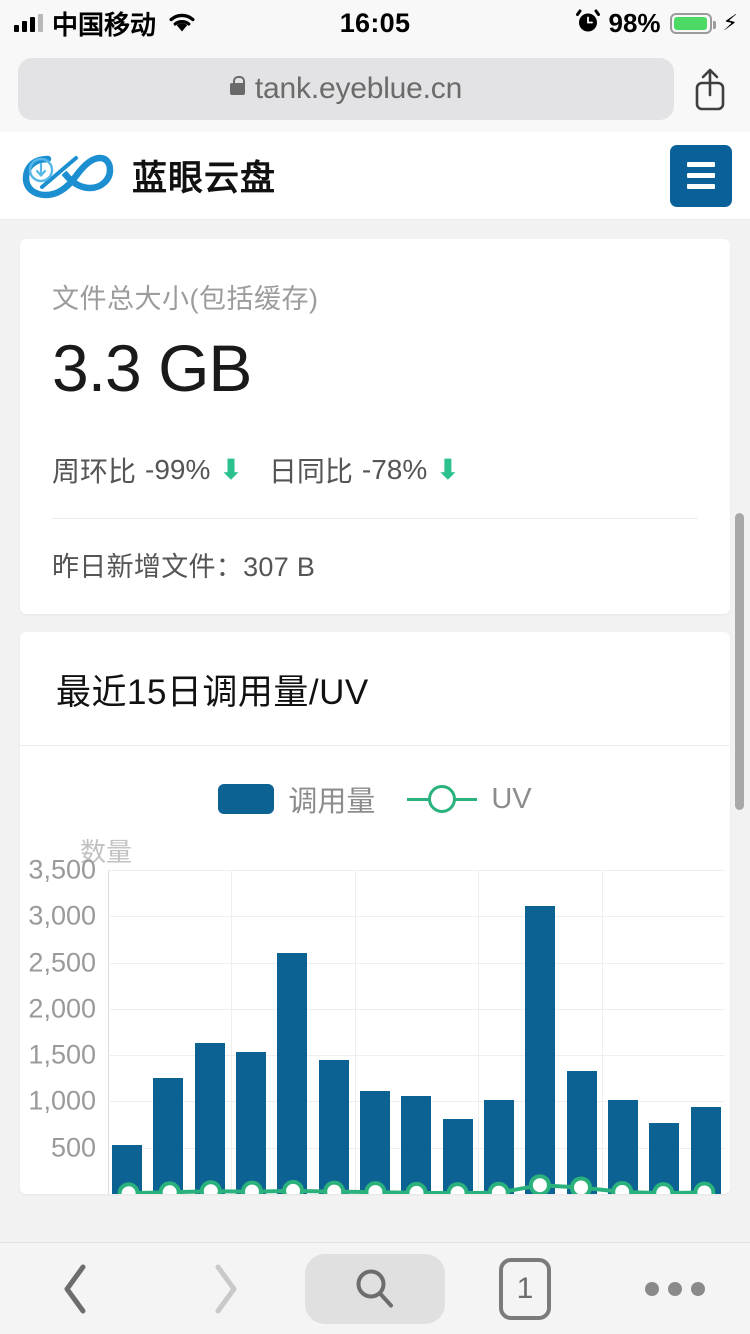 The width and height of the screenshot is (750, 1334). I want to click on status-bar-left: 中国移动, so click(106, 23).